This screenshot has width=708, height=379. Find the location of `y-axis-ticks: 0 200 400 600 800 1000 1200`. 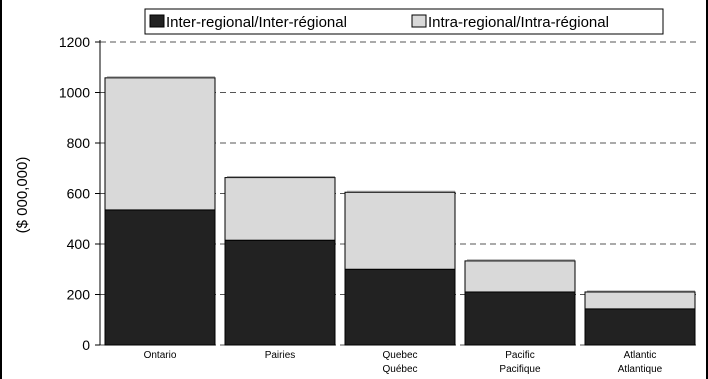

y-axis-ticks: 0 200 400 600 800 1000 1200 is located at coordinates (74, 193).